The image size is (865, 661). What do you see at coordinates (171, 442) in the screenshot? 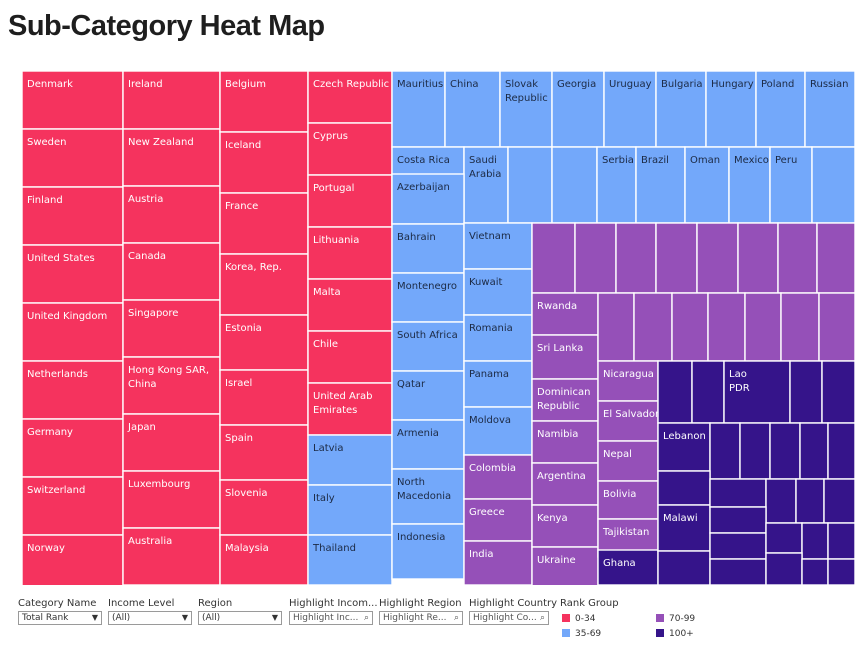
I see `treemap-cell-japan` at bounding box center [171, 442].